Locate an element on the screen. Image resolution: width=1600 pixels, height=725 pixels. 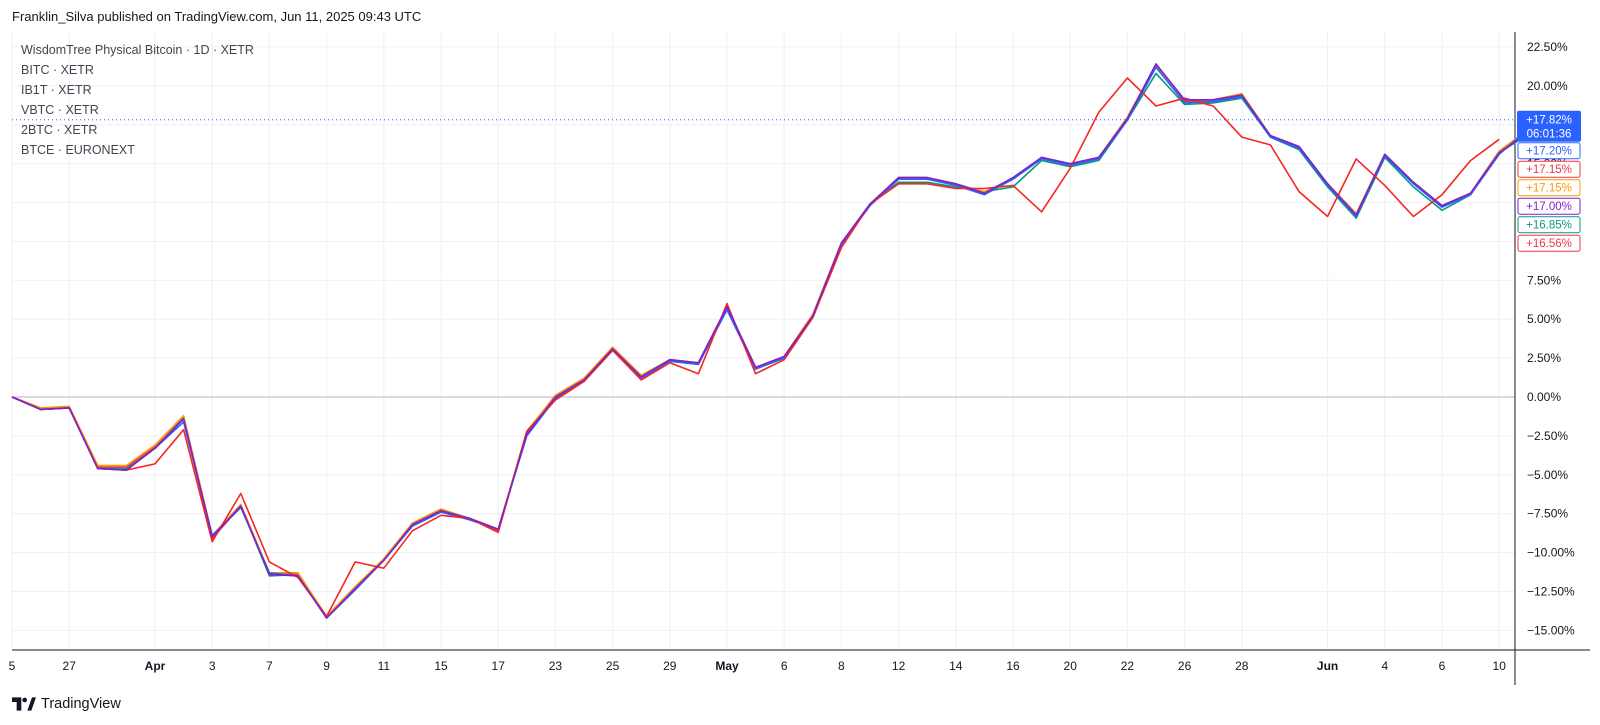
x-tick-label: 11 is located at coordinates (384, 666).